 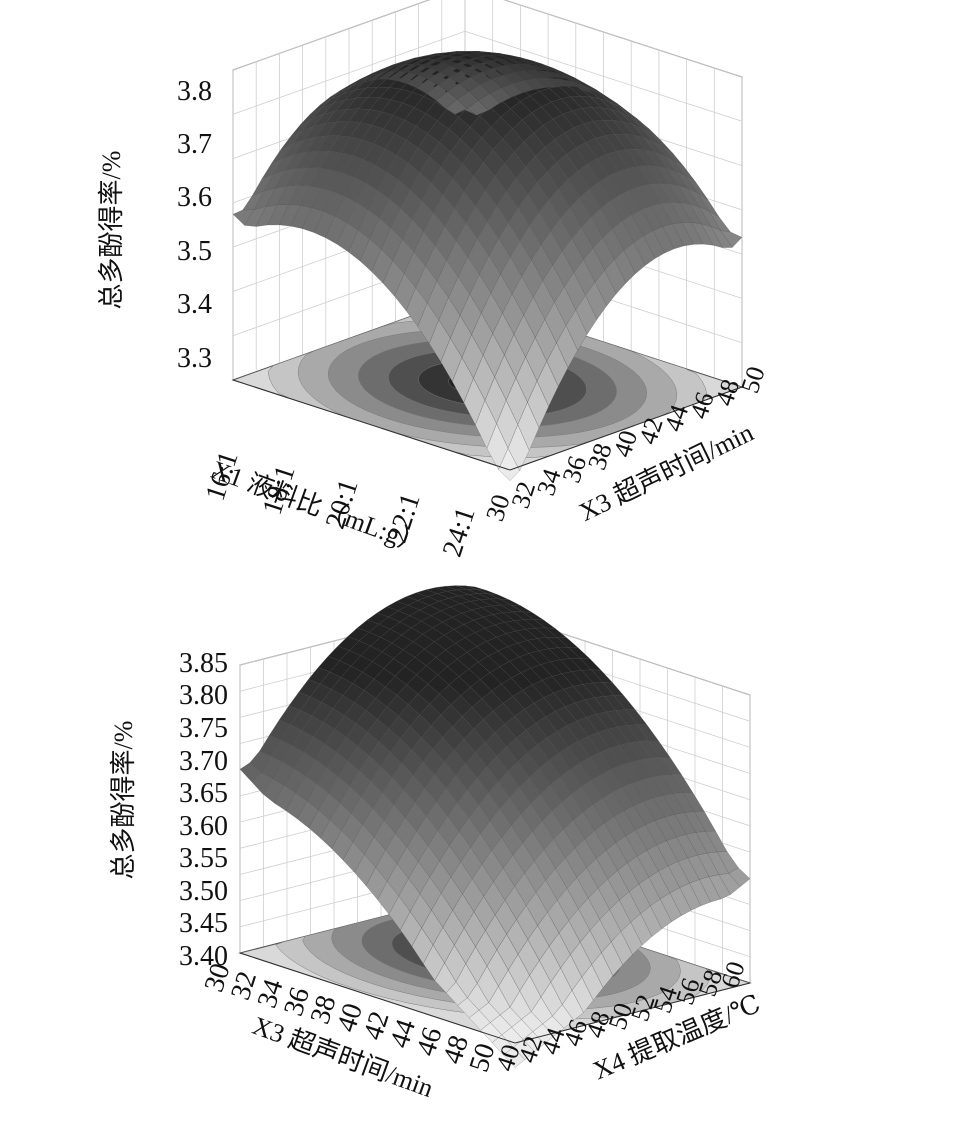 I want to click on z-tick-label: 3.85, so click(x=203, y=663).